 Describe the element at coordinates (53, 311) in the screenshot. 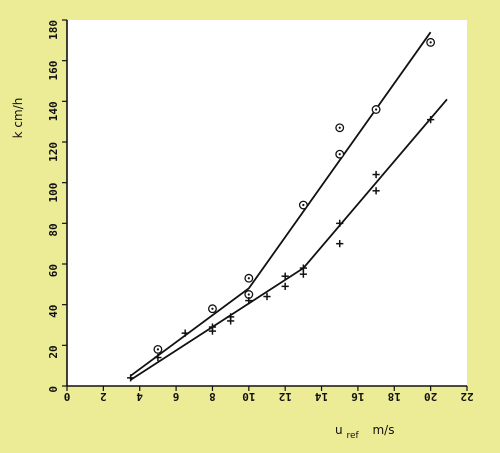

I see `y-tick-label: 40` at that location.